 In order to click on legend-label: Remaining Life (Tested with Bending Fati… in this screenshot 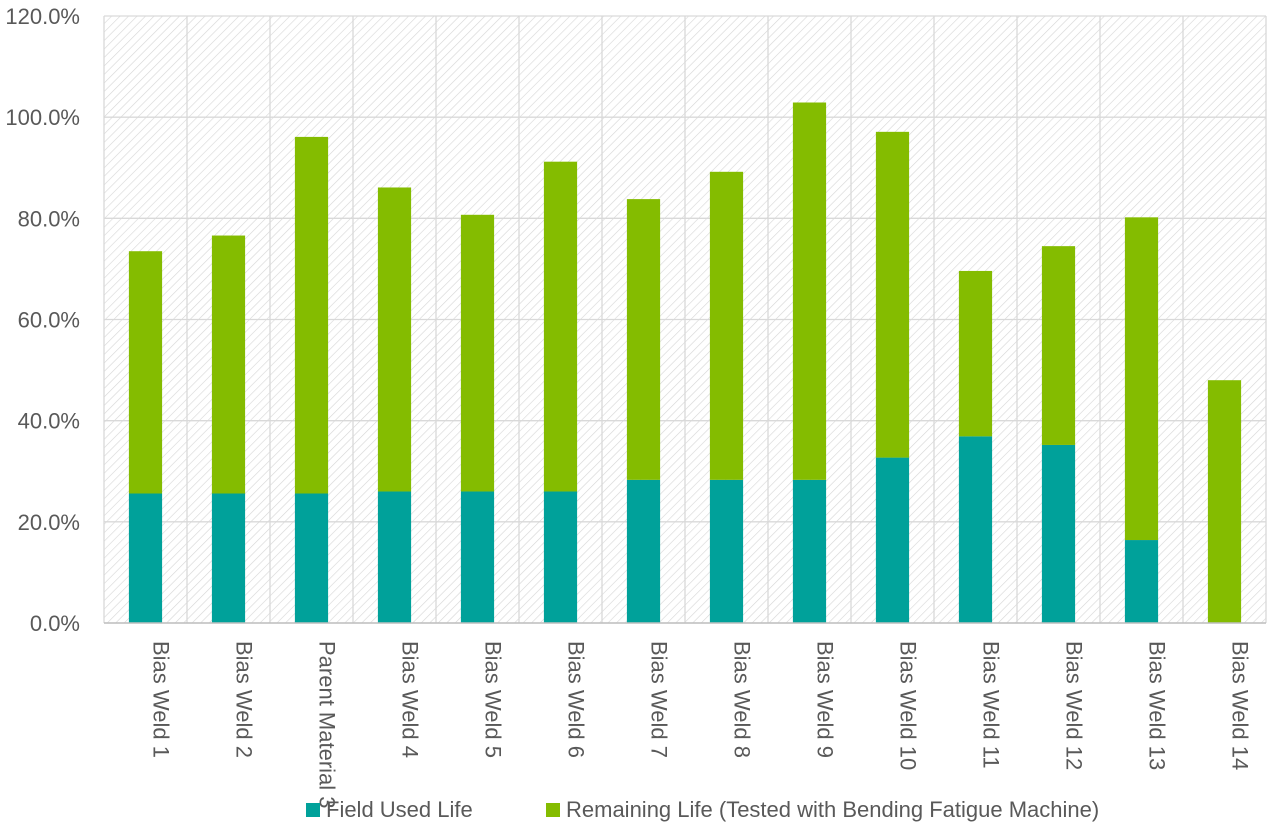, I will do `click(832, 809)`.